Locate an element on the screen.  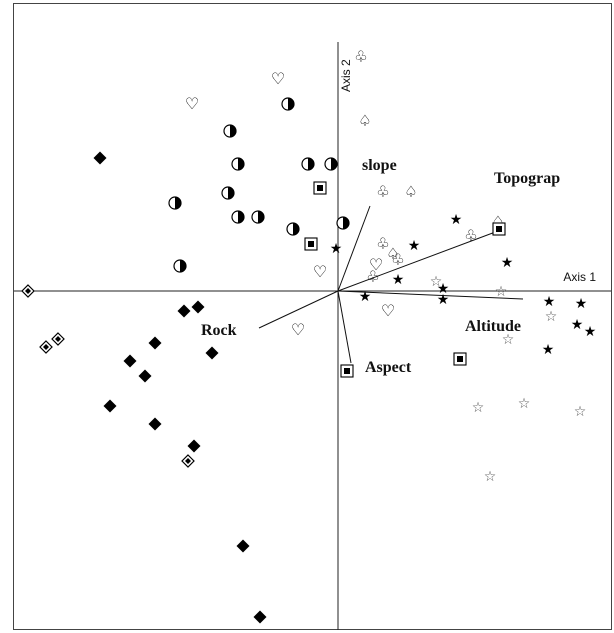
vector-label: Rock is located at coordinates (219, 330).